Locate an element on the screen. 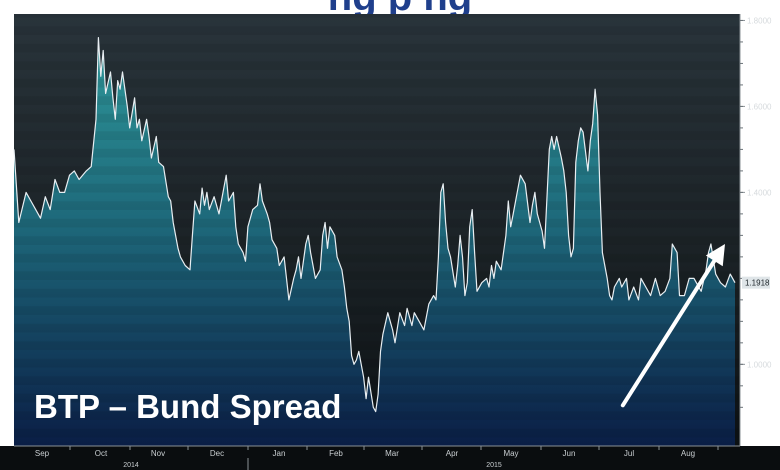 The width and height of the screenshot is (780, 470). x-month-label: Jul is located at coordinates (629, 453).